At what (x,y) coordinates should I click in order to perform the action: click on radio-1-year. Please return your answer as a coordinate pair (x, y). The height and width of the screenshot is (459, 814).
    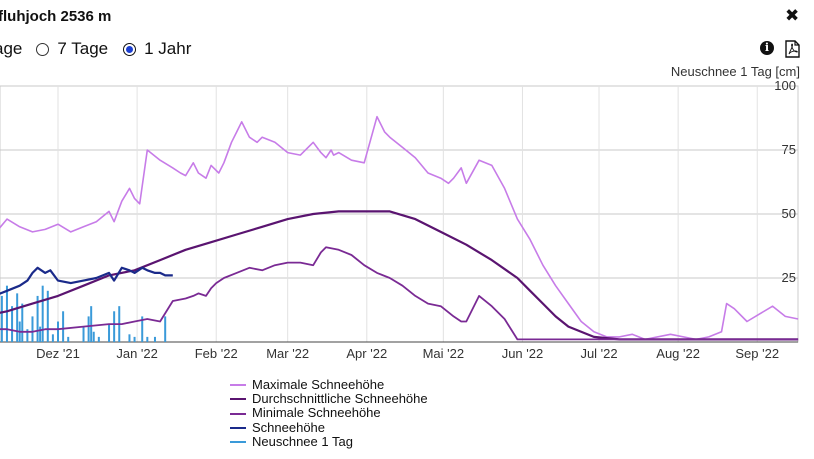
    Looking at the image, I should click on (130, 49).